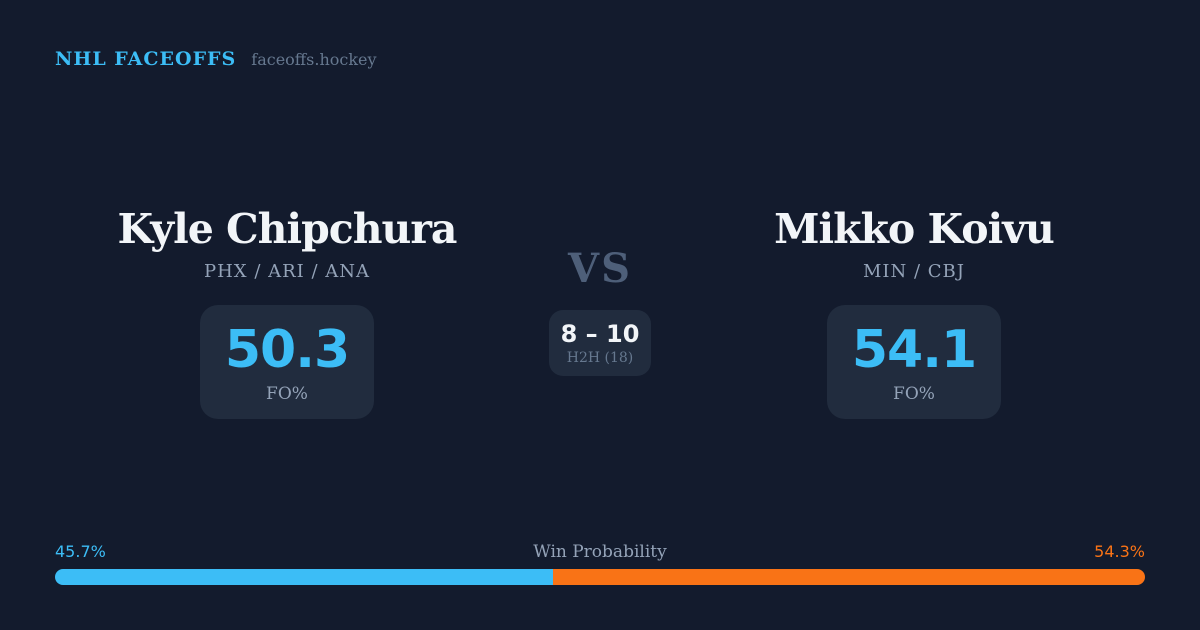  What do you see at coordinates (914, 394) in the screenshot?
I see `player-right-stat-label: FO%` at bounding box center [914, 394].